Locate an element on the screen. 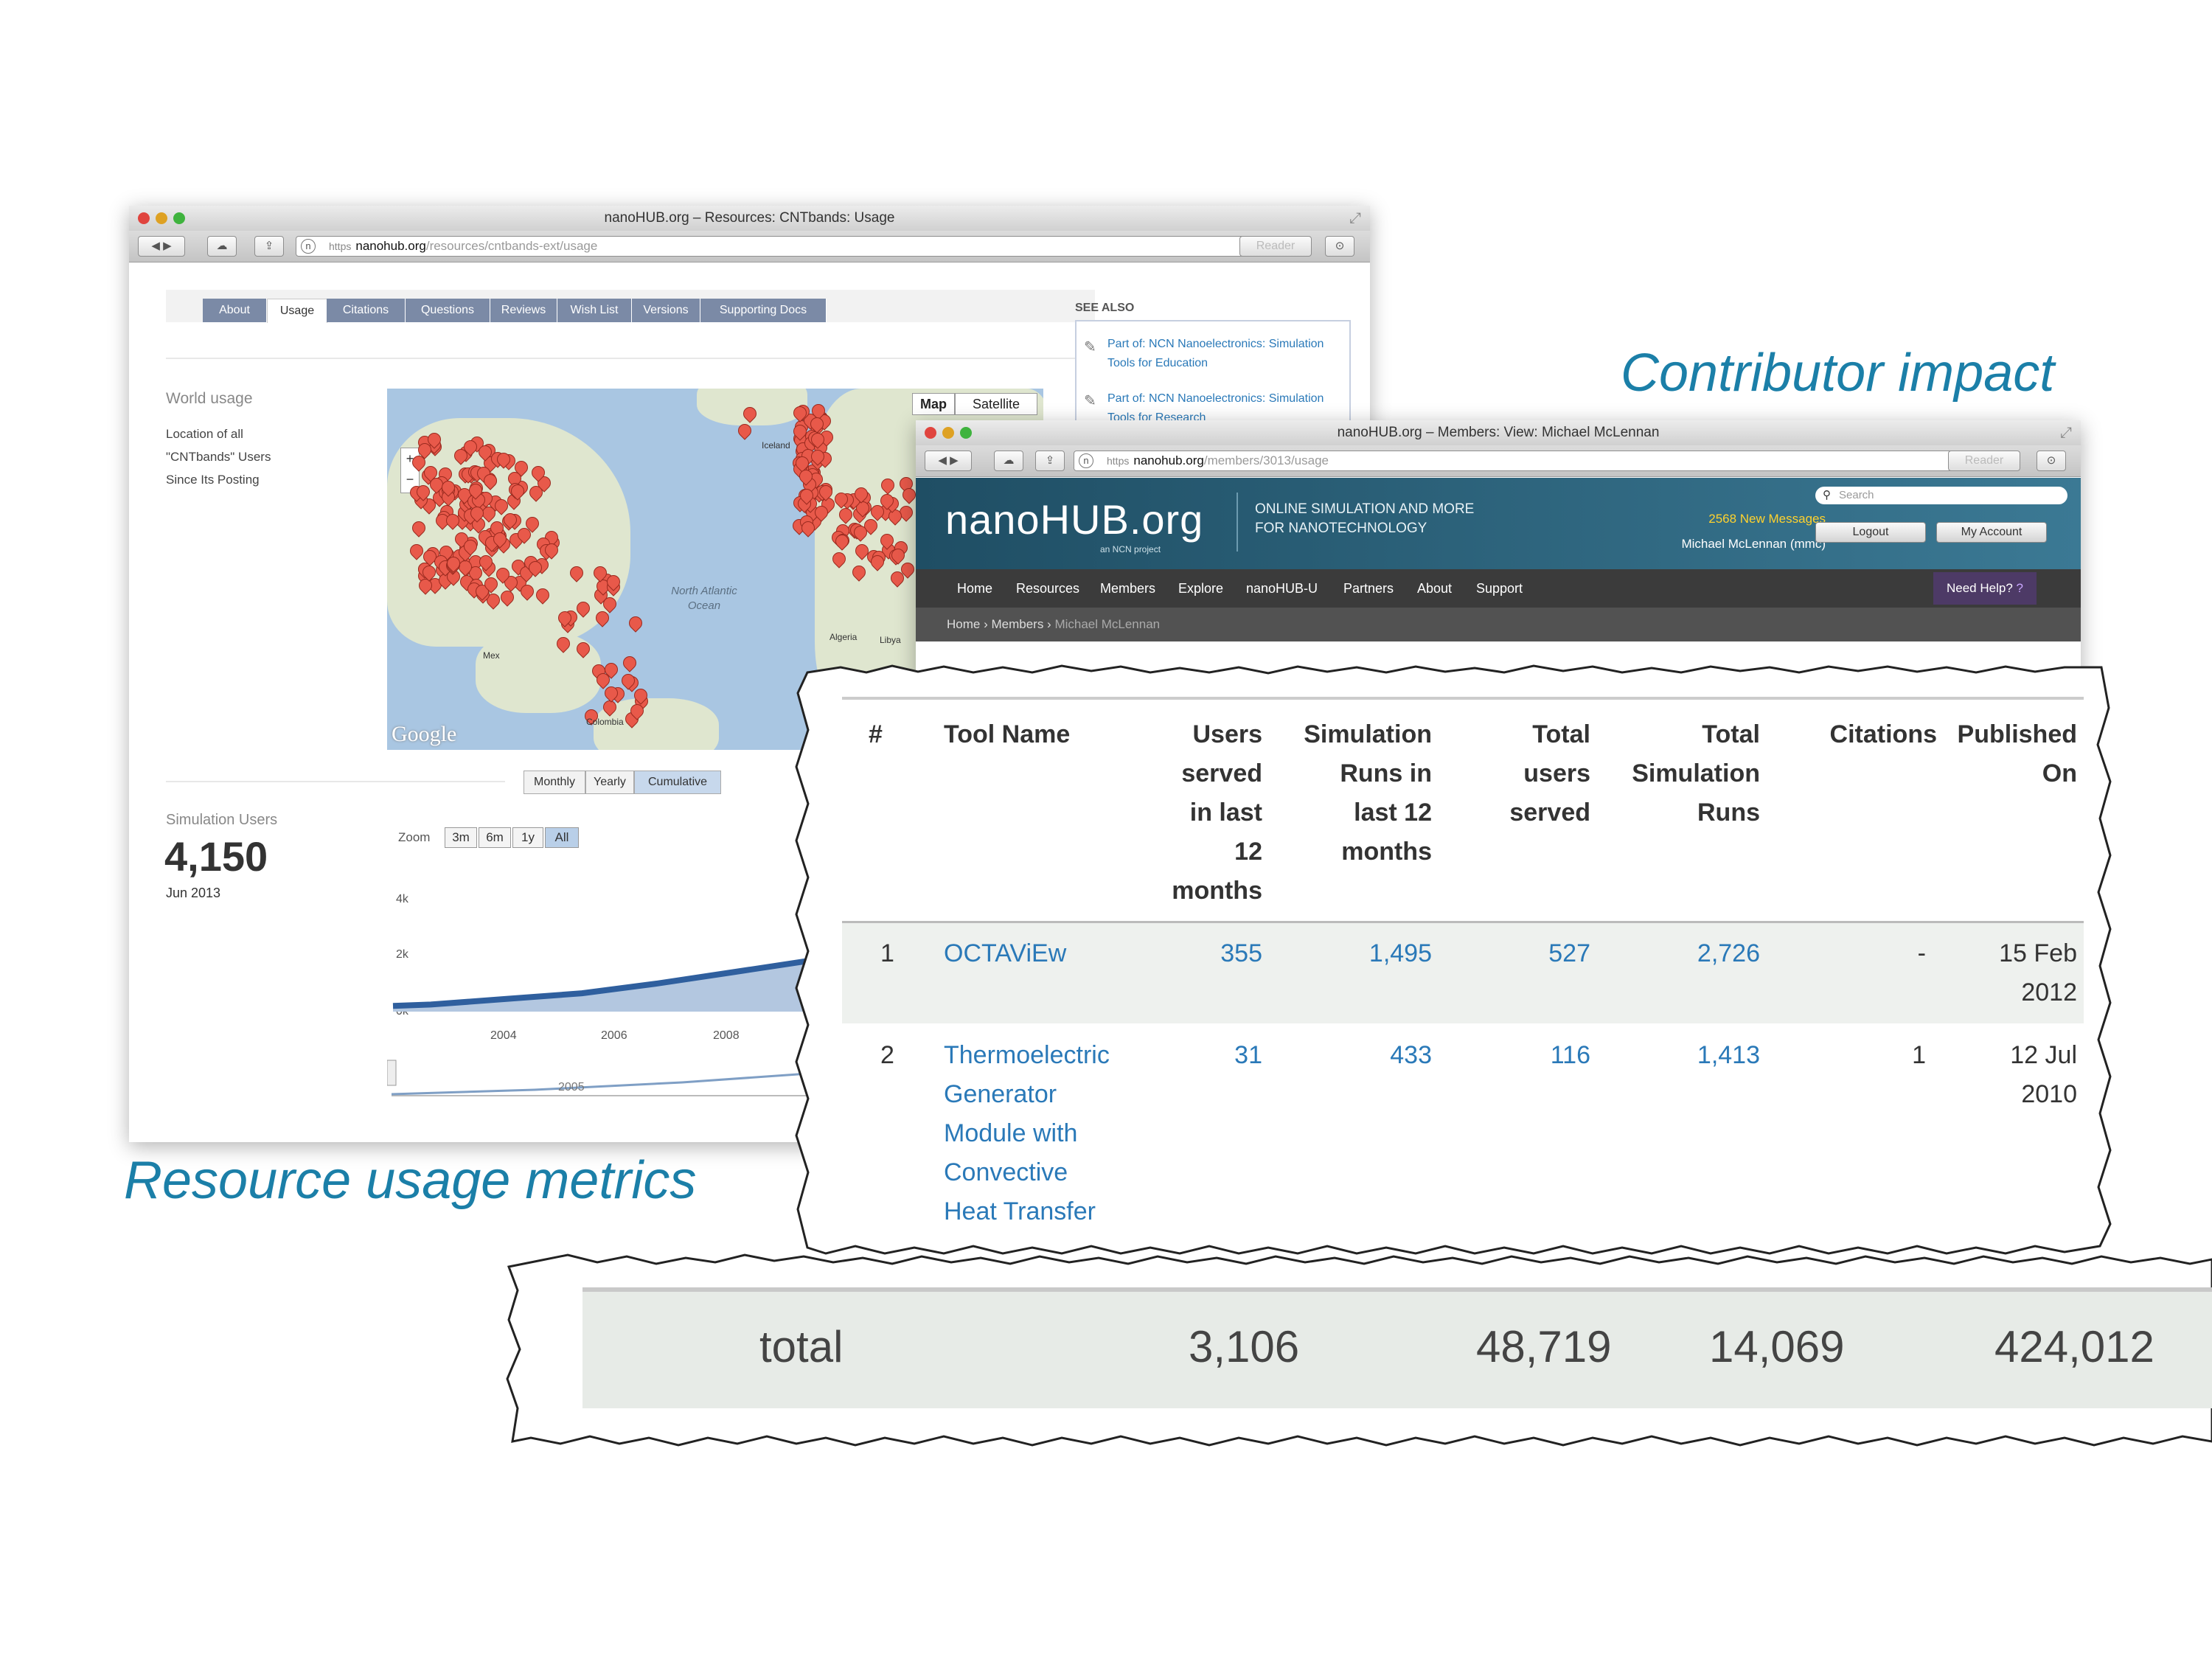 The image size is (2212, 1659). total-runs-value: 2,726 is located at coordinates (1728, 953).